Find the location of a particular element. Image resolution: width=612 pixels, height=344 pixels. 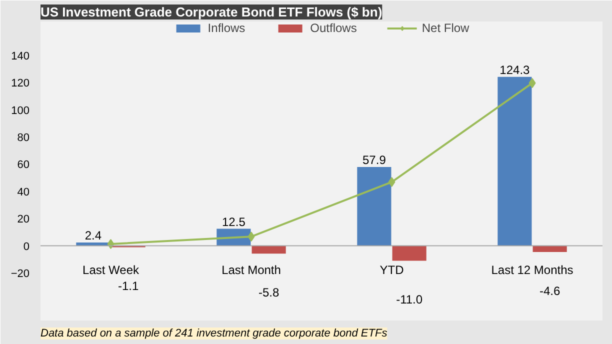

data-label: -11.0 is located at coordinates (409, 299).